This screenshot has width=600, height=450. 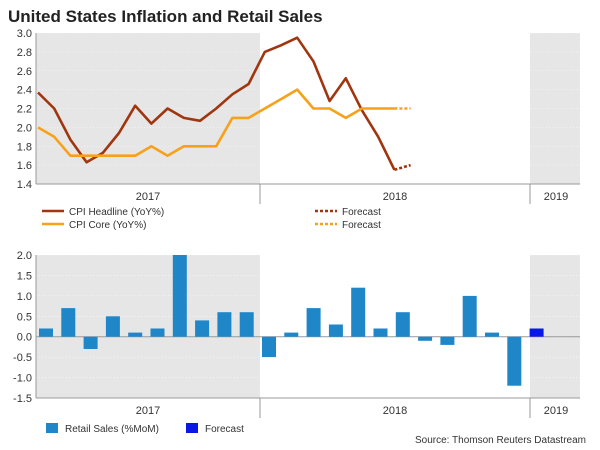 What do you see at coordinates (24, 317) in the screenshot?
I see `y-tick-label: 0.5` at bounding box center [24, 317].